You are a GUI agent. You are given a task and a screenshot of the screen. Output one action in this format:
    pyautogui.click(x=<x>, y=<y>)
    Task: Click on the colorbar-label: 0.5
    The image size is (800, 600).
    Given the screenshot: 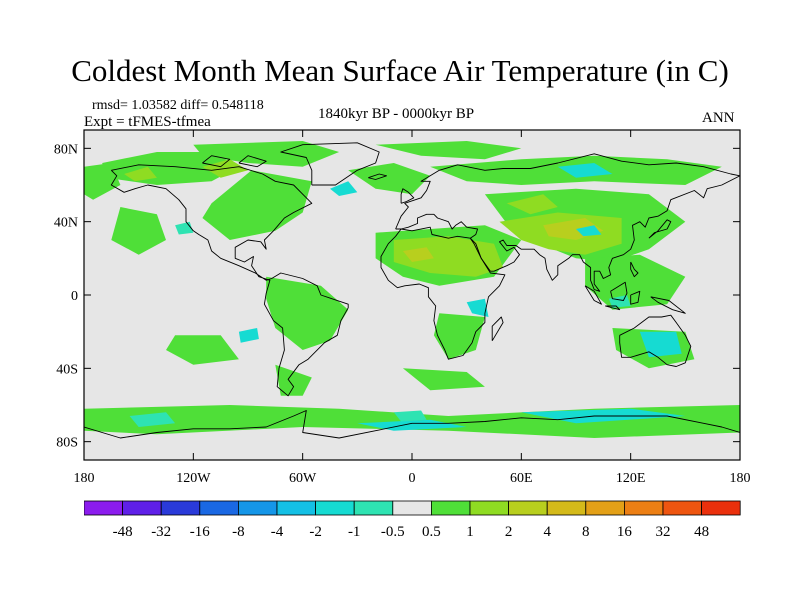 What is the action you would take?
    pyautogui.click(x=431, y=532)
    